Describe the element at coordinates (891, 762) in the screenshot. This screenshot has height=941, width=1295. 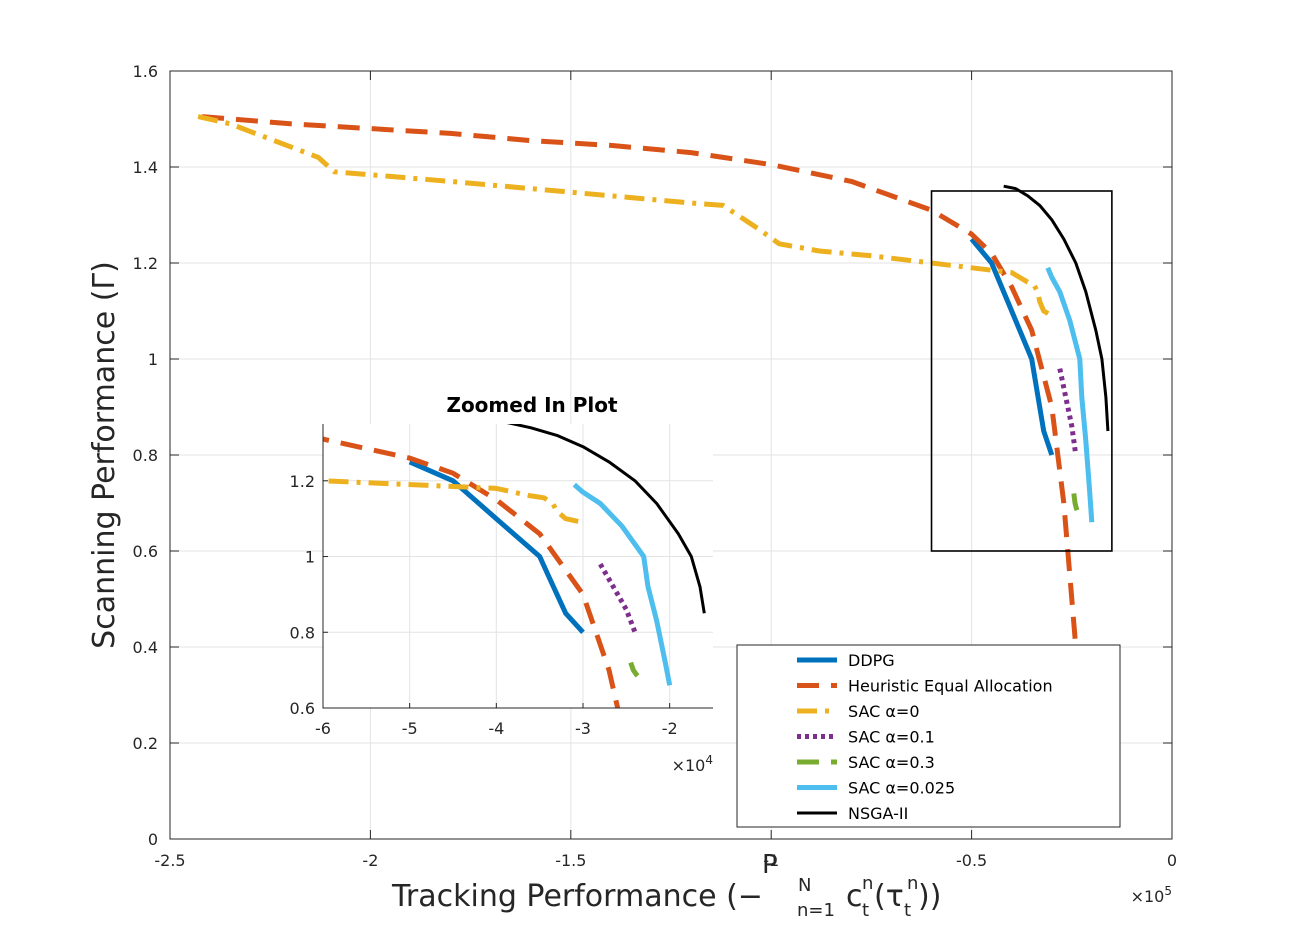
I see `legend-label: SAC α=0.3` at that location.